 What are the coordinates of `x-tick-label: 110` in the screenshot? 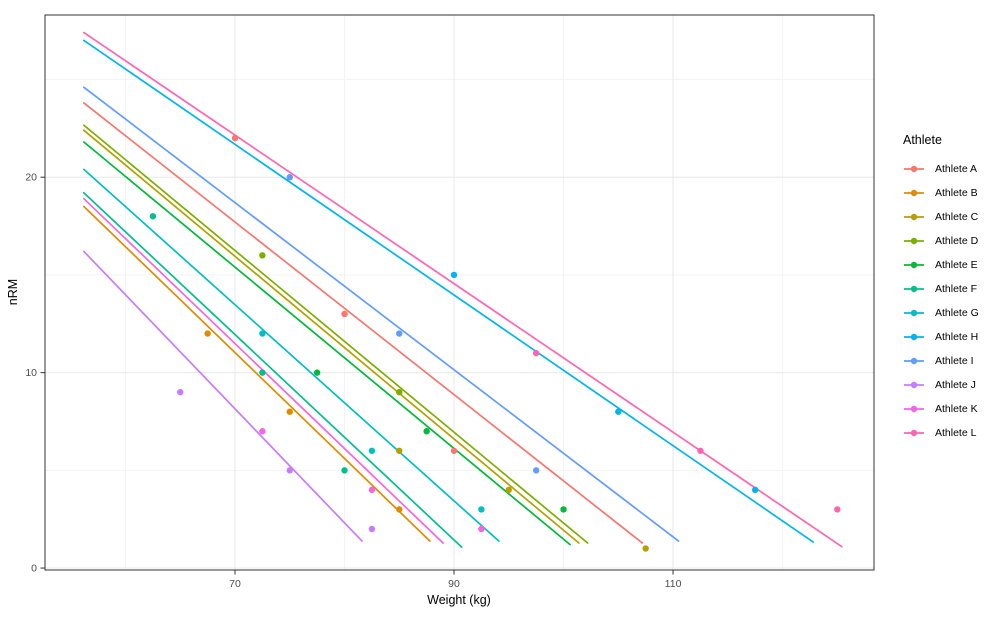 It's located at (673, 584).